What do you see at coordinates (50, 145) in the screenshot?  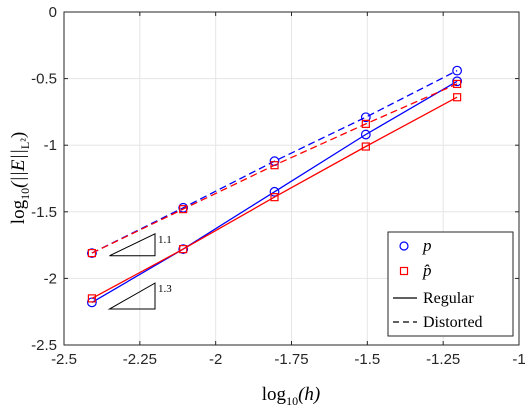 I see `y-tick-label: -1` at bounding box center [50, 145].